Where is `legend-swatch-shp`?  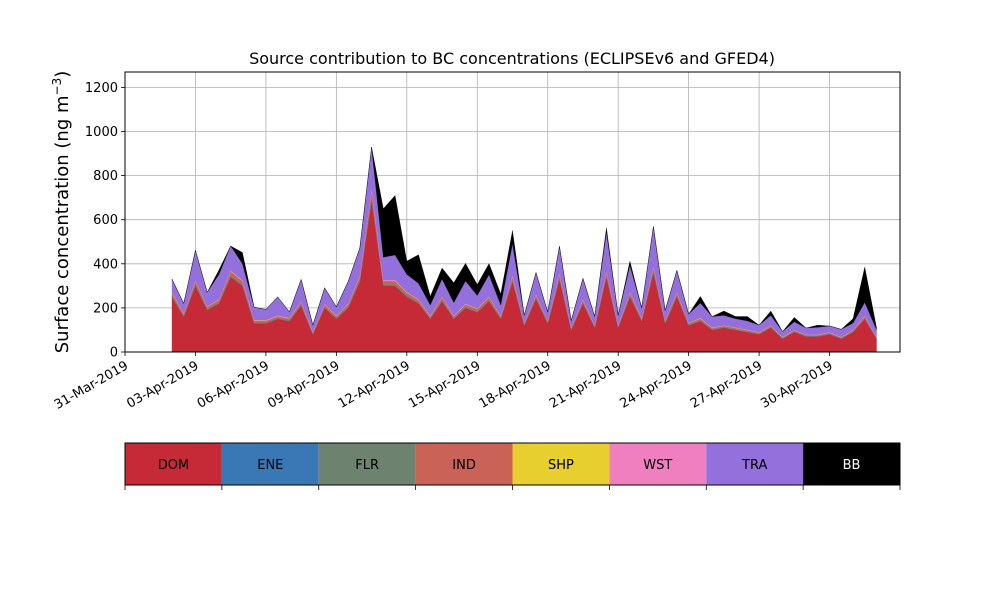
legend-swatch-shp is located at coordinates (561, 464).